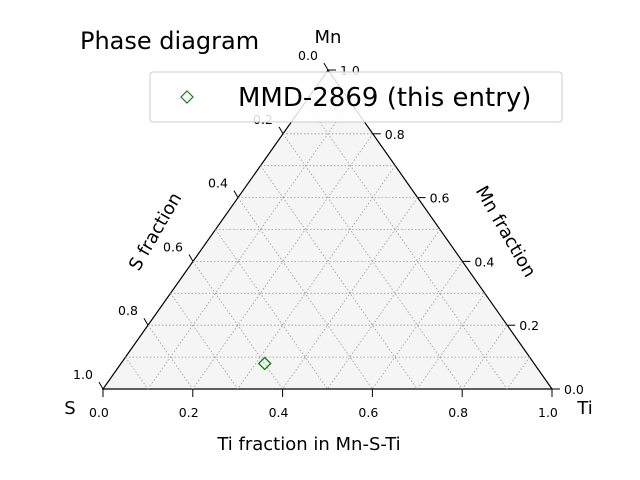 Image resolution: width=640 pixels, height=480 pixels. I want to click on bottom-tick-label: 0.2, so click(189, 412).